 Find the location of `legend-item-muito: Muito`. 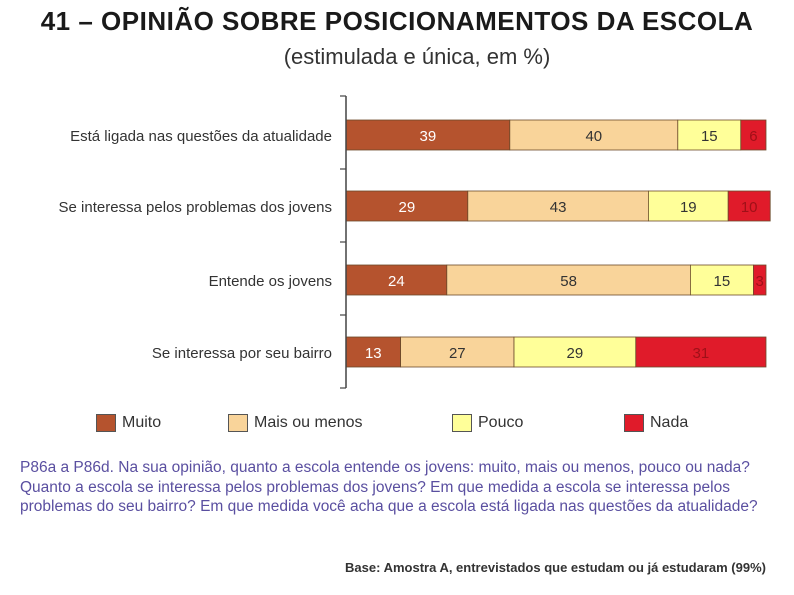

legend-item-muito: Muito is located at coordinates (128, 423).